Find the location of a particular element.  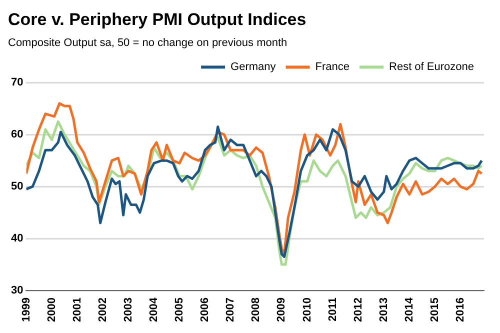

legend-label: Rest of Eurozone is located at coordinates (431, 67).